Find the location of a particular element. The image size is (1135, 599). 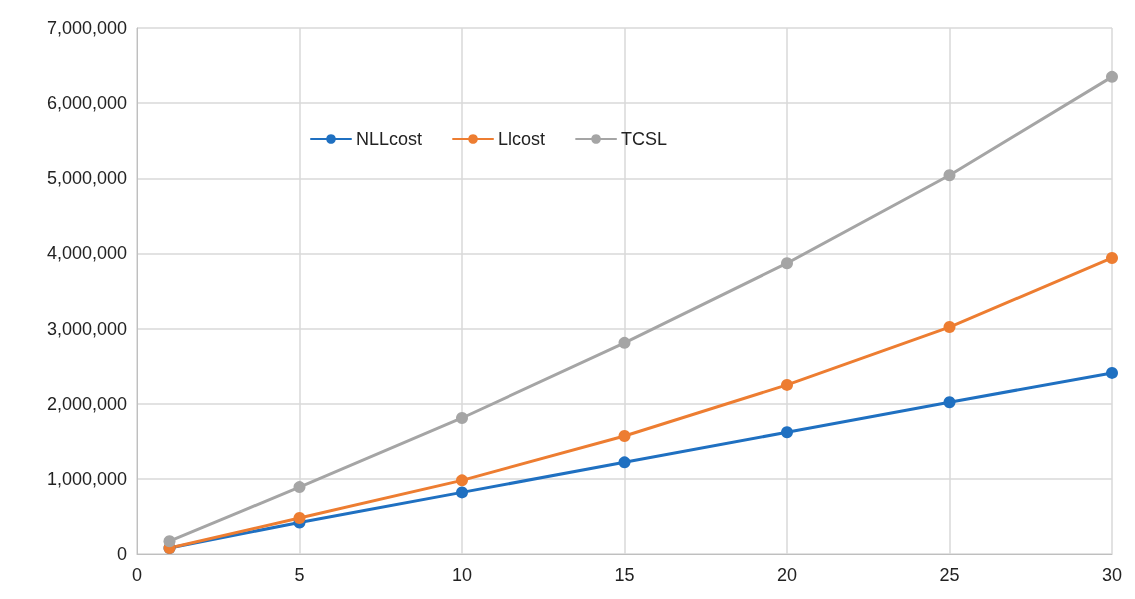

x-tick-label: 25 is located at coordinates (949, 575).